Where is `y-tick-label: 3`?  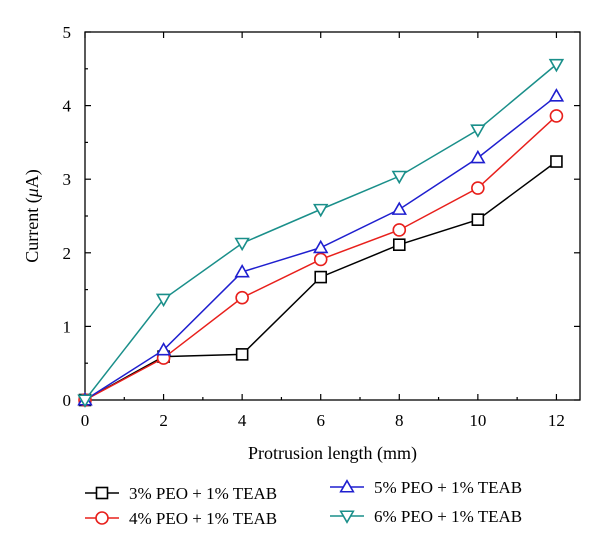
y-tick-label: 3 is located at coordinates (67, 179).